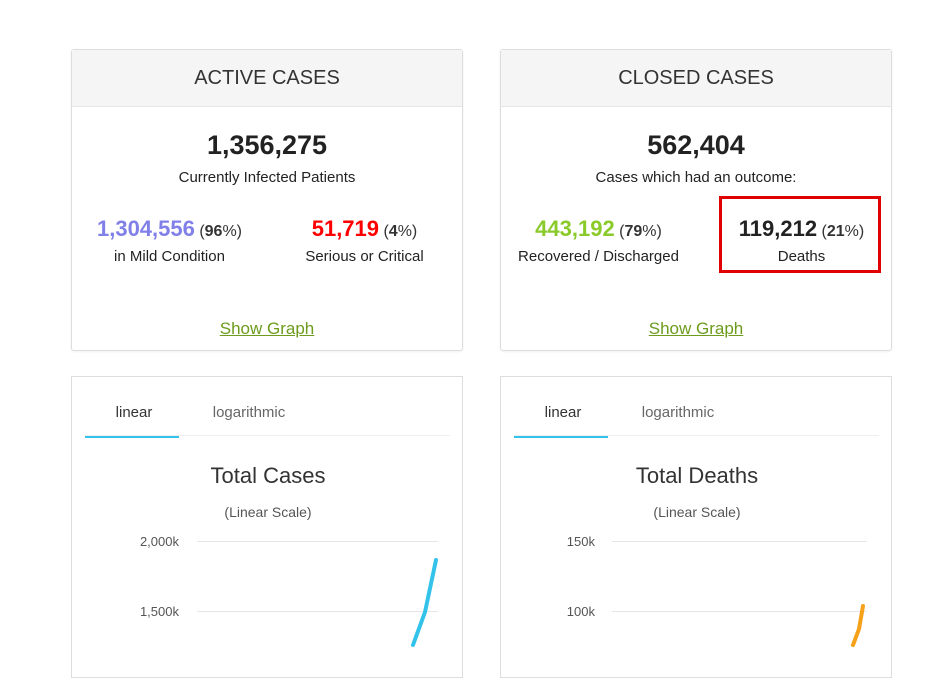 This screenshot has width=943, height=678. What do you see at coordinates (640, 231) in the screenshot?
I see `sub-pct: (79%)` at bounding box center [640, 231].